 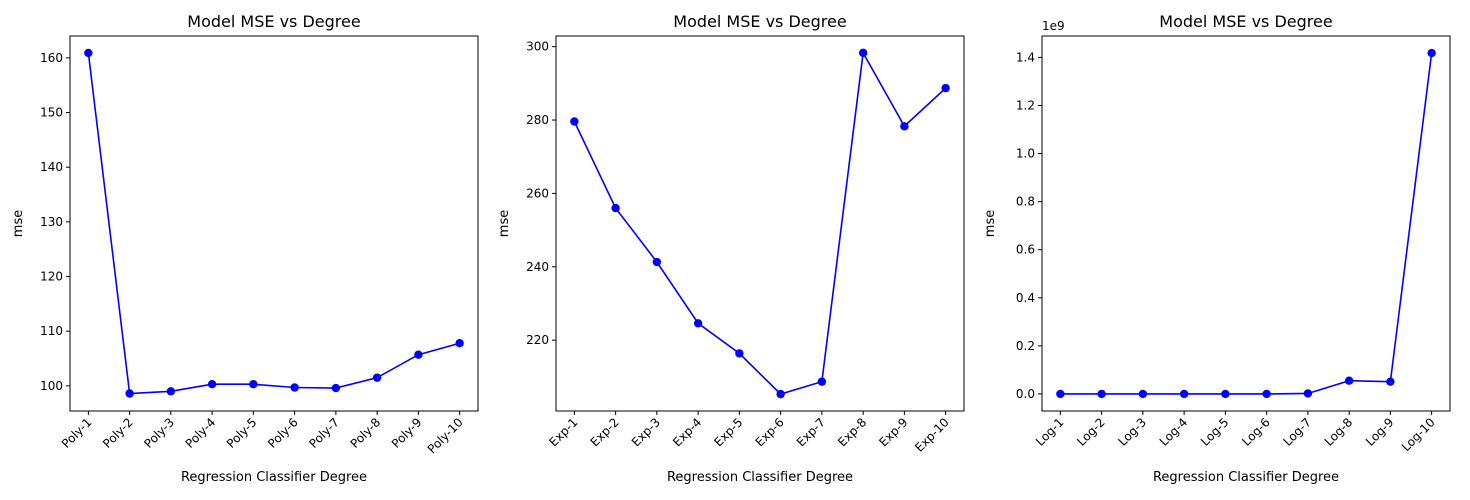 What do you see at coordinates (159, 433) in the screenshot?
I see `x-tick-label: Poly-3` at bounding box center [159, 433].